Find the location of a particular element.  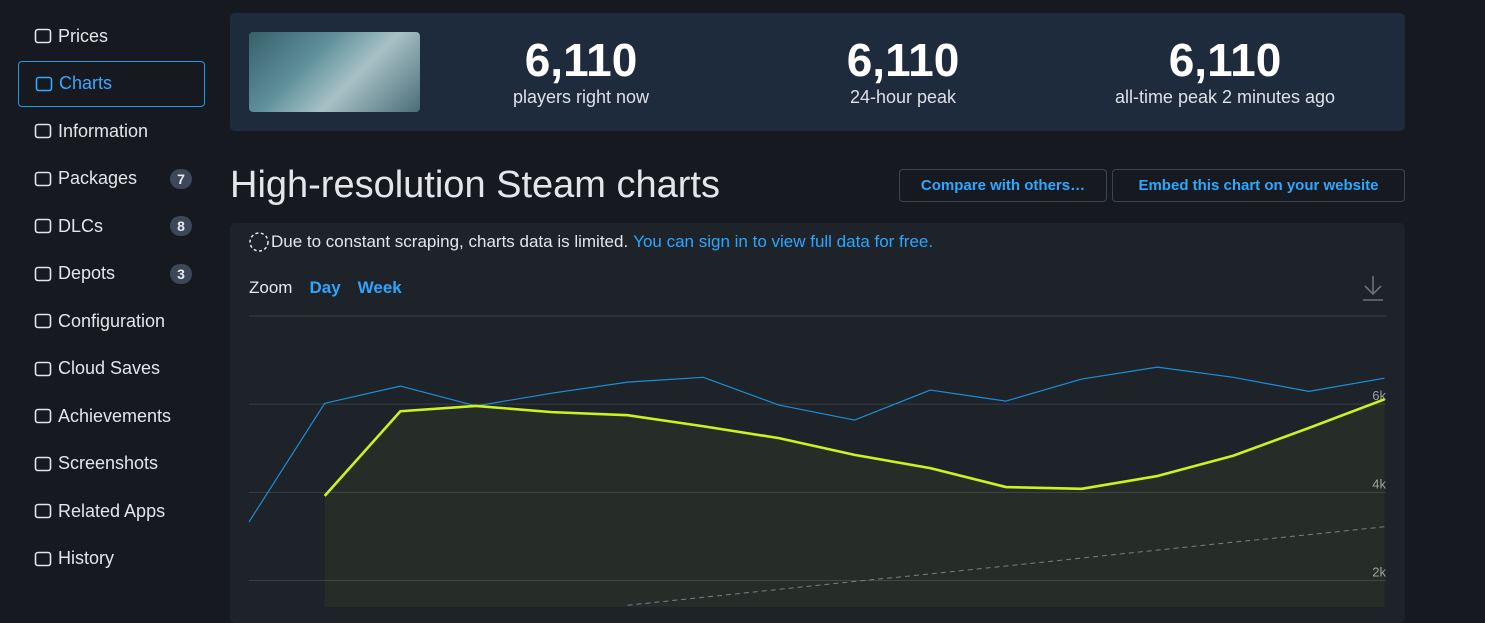

y-tick-label: 2k is located at coordinates (1379, 572).